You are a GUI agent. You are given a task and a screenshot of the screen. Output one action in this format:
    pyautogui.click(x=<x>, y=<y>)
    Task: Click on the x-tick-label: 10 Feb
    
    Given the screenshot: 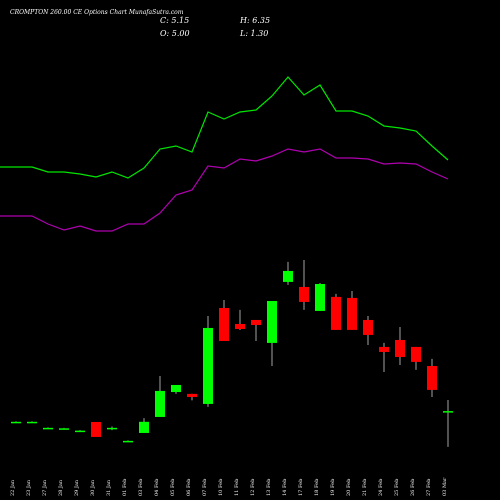 What is the action you would take?
    pyautogui.click(x=221, y=487)
    